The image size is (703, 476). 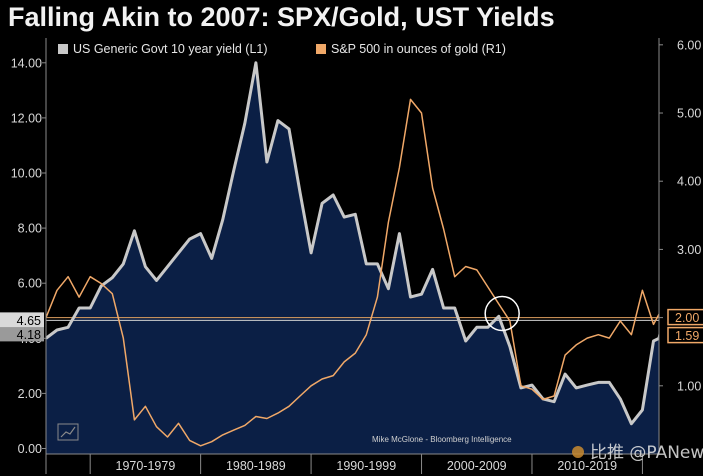 I want to click on decade-label: 2000-2009, so click(x=477, y=466).